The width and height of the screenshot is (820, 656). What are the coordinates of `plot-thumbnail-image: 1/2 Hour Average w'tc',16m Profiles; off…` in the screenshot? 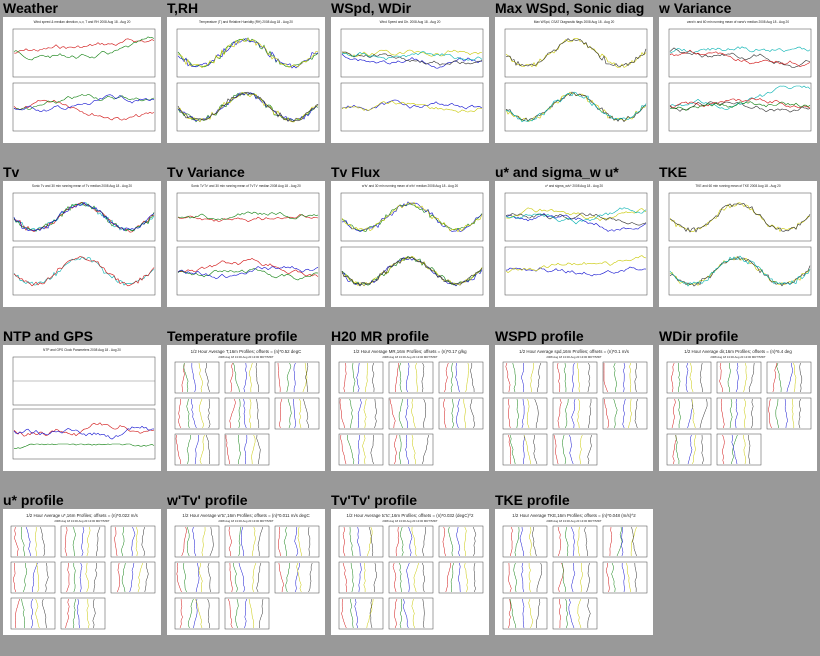 It's located at (247, 571).